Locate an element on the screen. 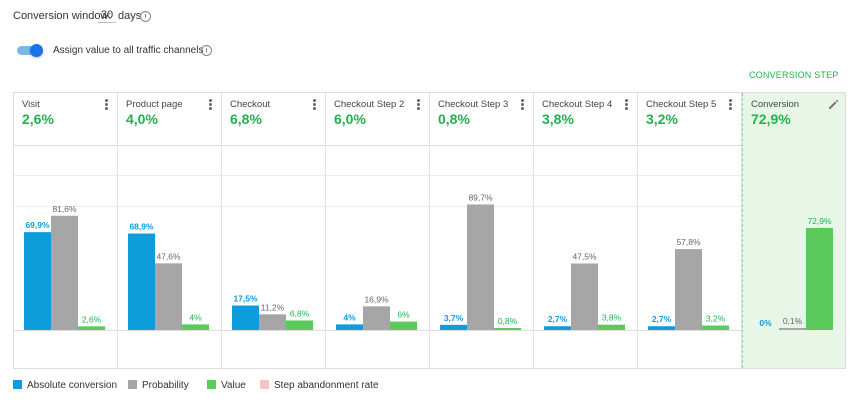 Image resolution: width=859 pixels, height=405 pixels. data-label: 57,8% is located at coordinates (688, 242).